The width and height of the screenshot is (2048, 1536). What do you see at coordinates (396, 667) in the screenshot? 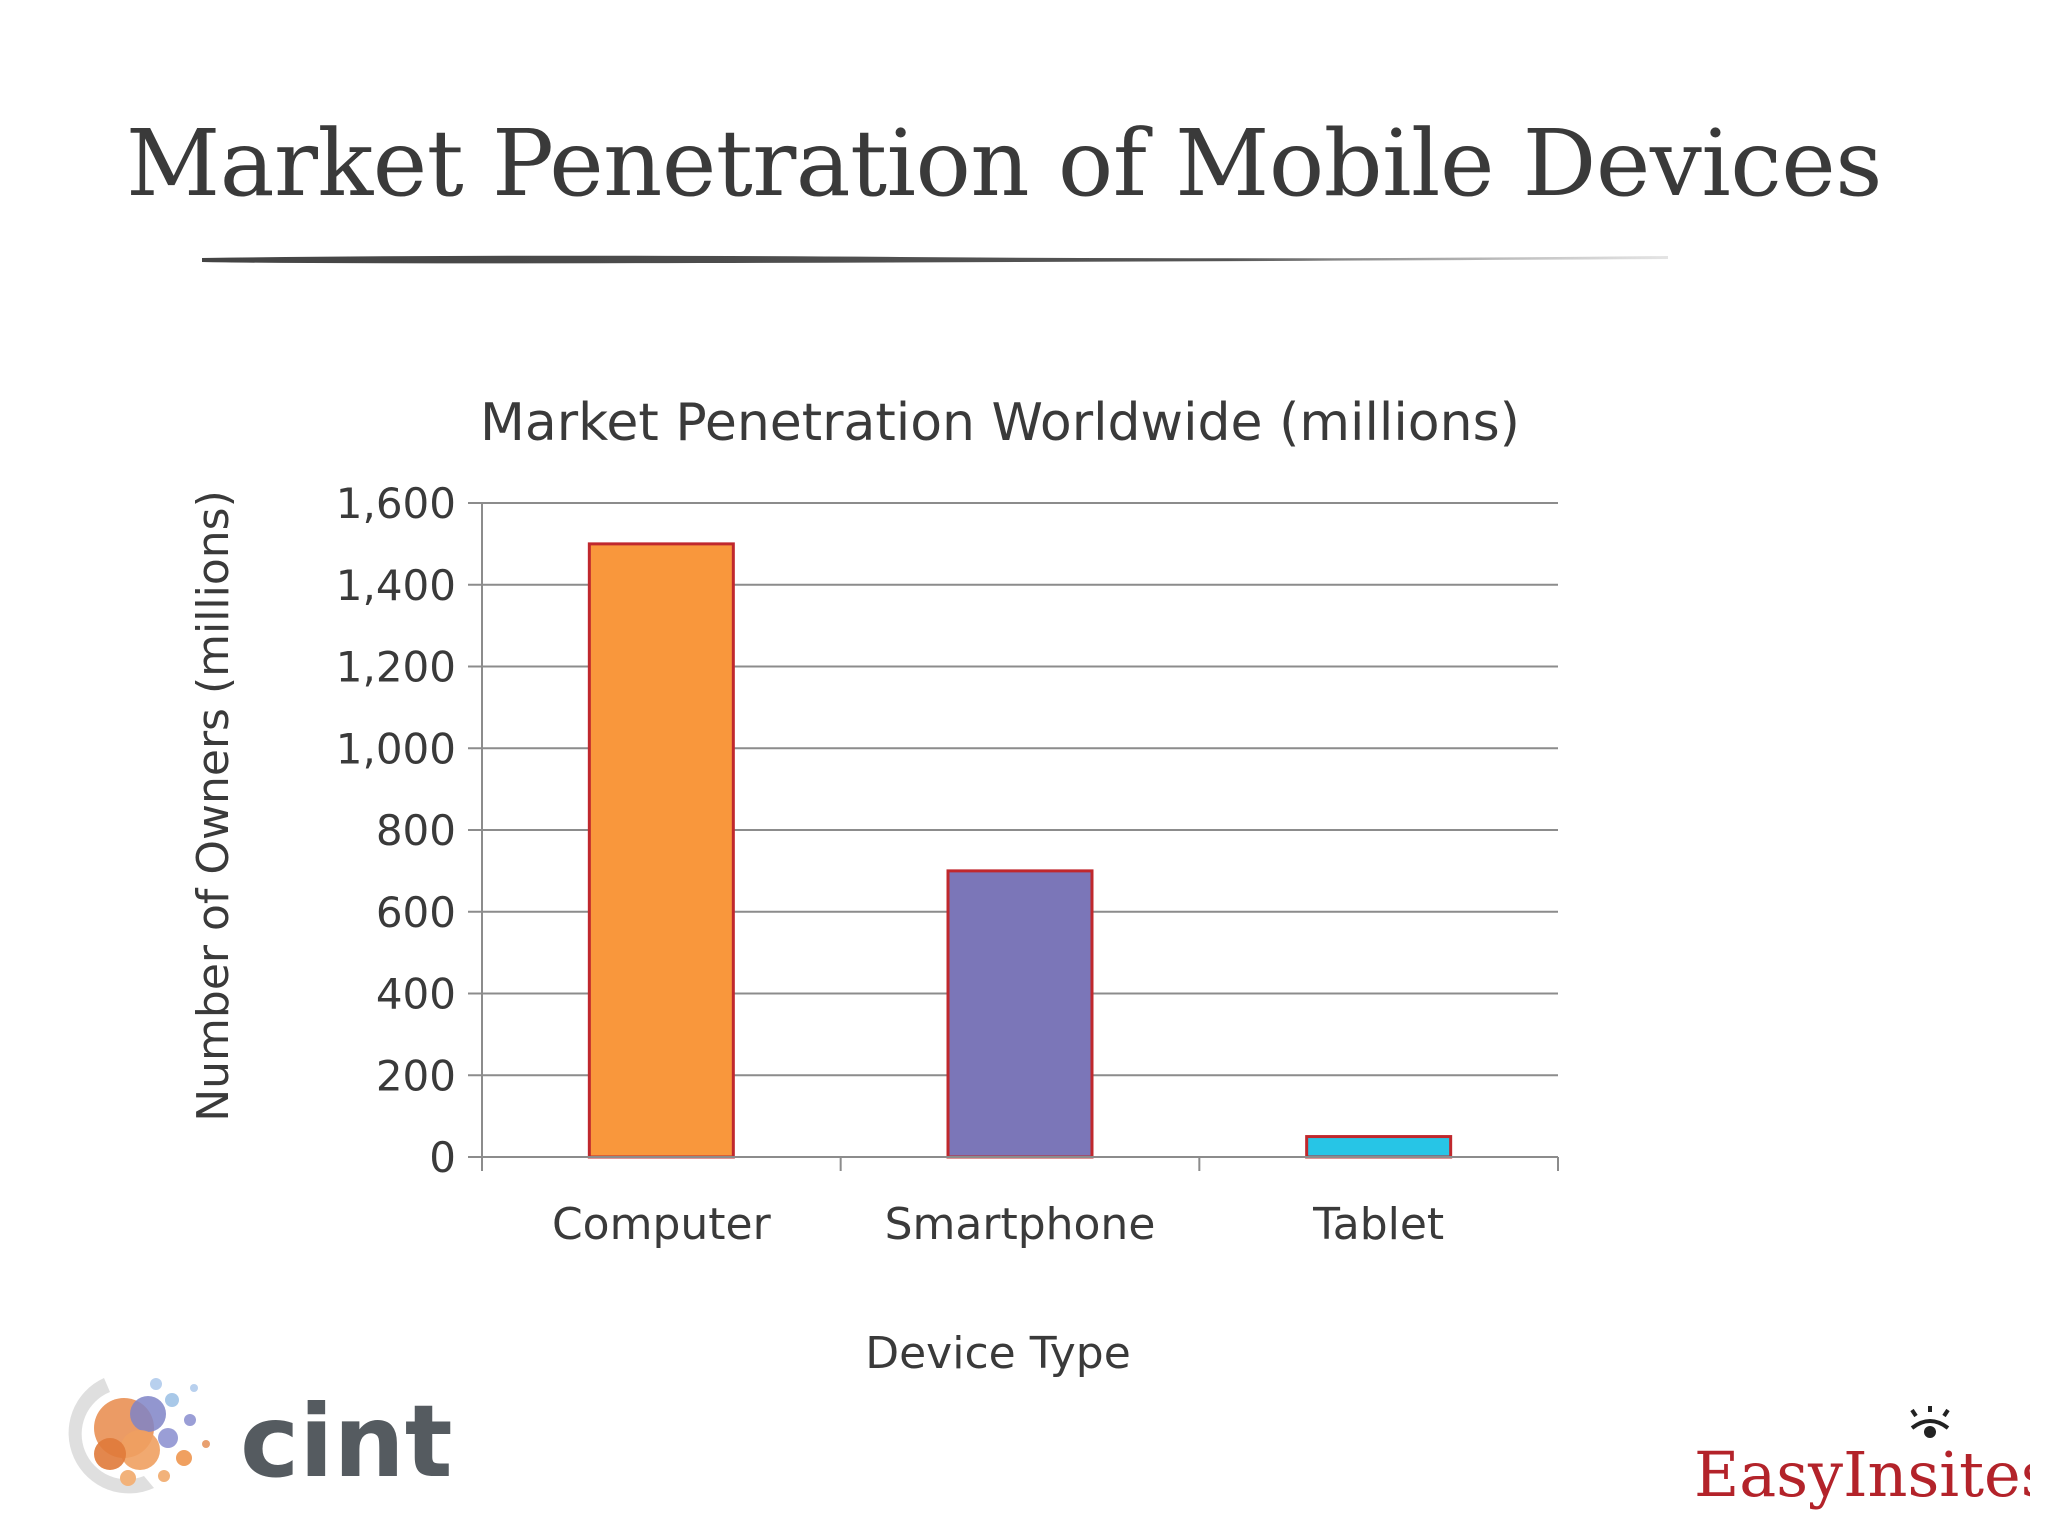
I see `y-tick-label: 1,200` at bounding box center [396, 667].